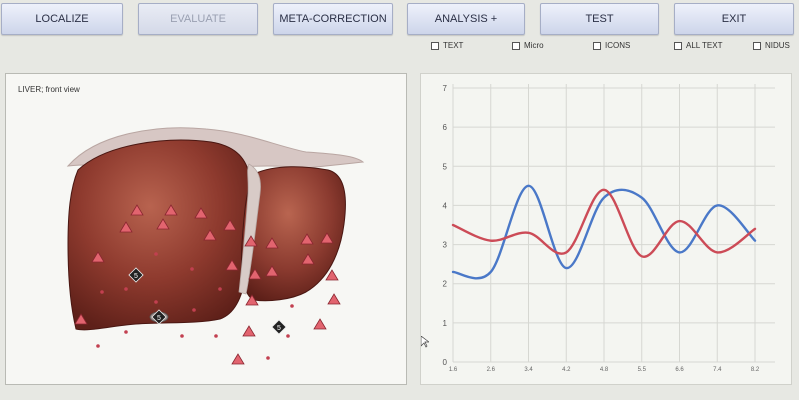  Describe the element at coordinates (333, 19) in the screenshot. I see `meta-correction-button: META-CORRECTION` at that location.